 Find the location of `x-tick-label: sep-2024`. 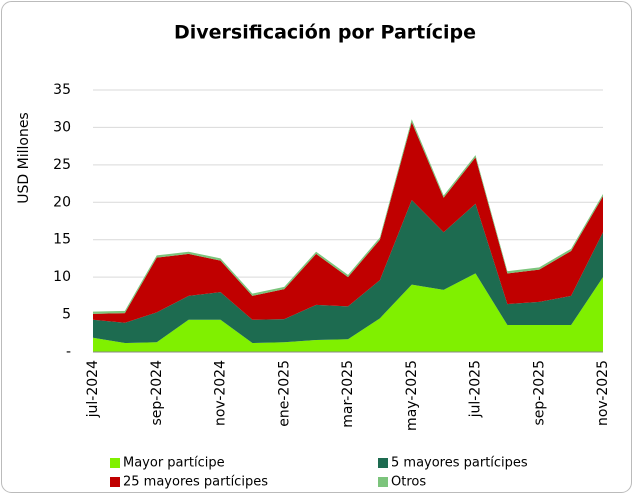

x-tick-label: sep-2024 is located at coordinates (157, 393).